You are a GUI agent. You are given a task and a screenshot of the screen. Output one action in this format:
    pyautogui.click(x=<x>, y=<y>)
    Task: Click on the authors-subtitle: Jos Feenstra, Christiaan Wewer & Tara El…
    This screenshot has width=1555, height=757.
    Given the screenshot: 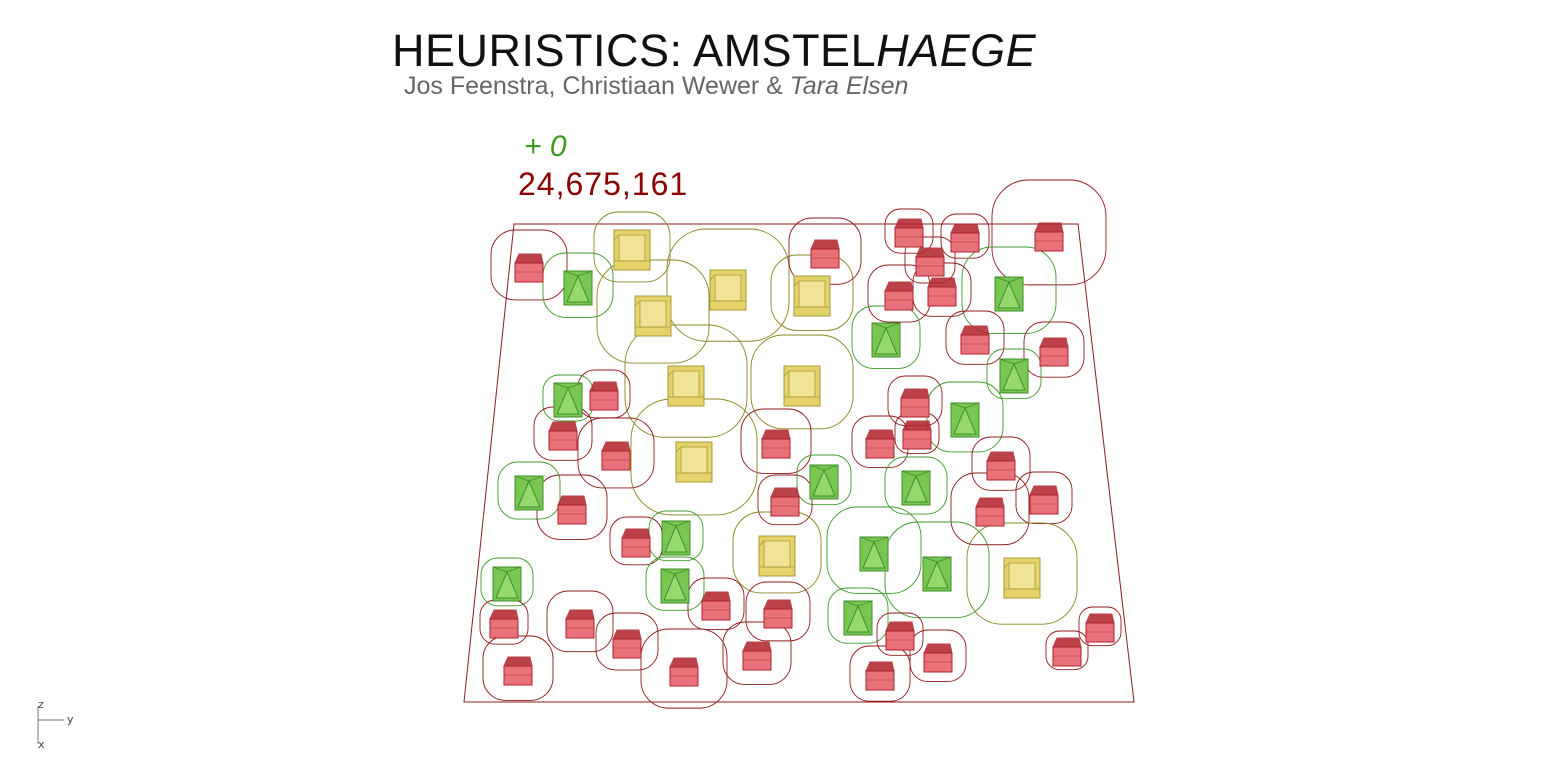 What is the action you would take?
    pyautogui.click(x=656, y=86)
    